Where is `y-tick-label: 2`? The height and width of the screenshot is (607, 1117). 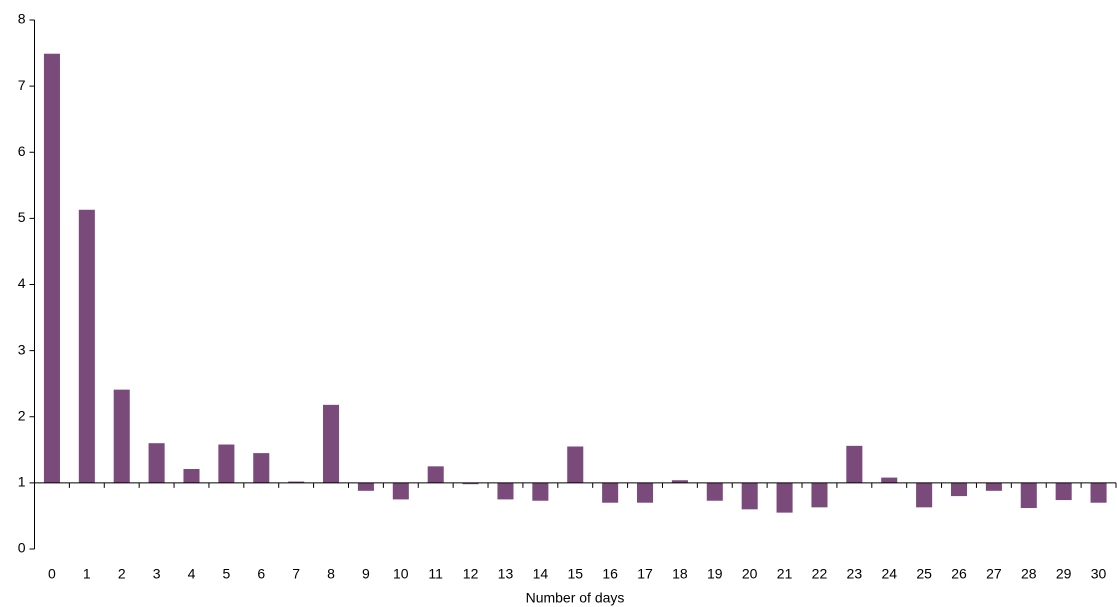 y-tick-label: 2 is located at coordinates (22, 415).